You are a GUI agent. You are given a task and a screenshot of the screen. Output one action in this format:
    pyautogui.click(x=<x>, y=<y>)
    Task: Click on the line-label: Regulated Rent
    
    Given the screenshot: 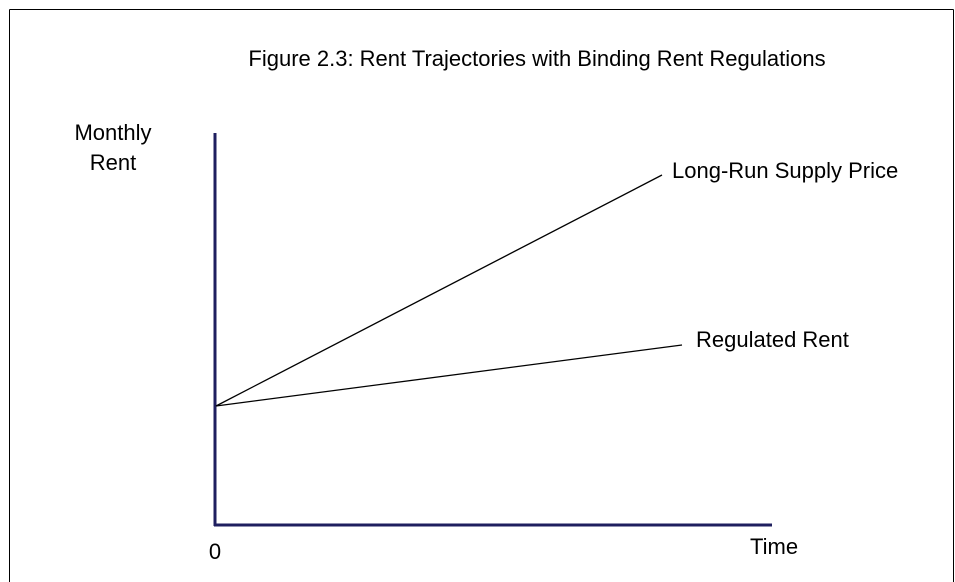 What is the action you would take?
    pyautogui.click(x=772, y=339)
    